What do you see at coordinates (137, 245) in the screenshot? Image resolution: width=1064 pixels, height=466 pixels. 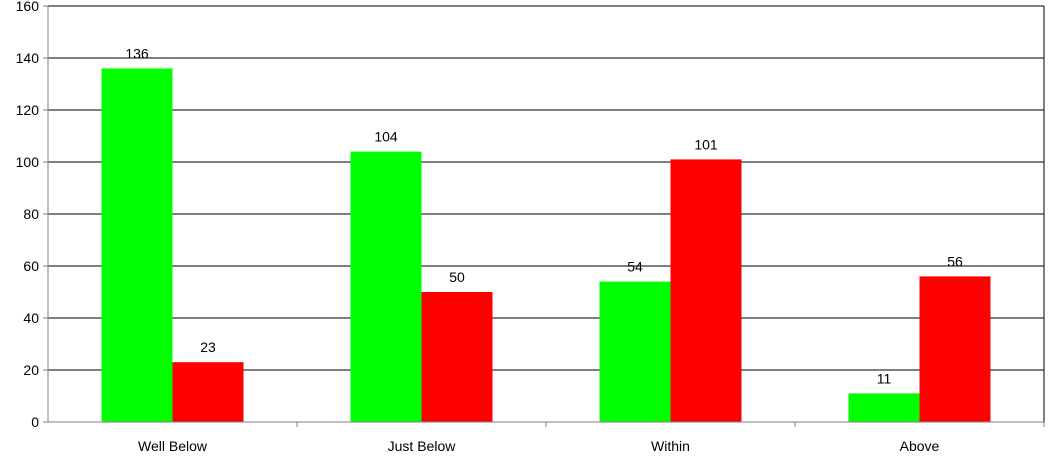 I see `bar-series-1-well-below` at bounding box center [137, 245].